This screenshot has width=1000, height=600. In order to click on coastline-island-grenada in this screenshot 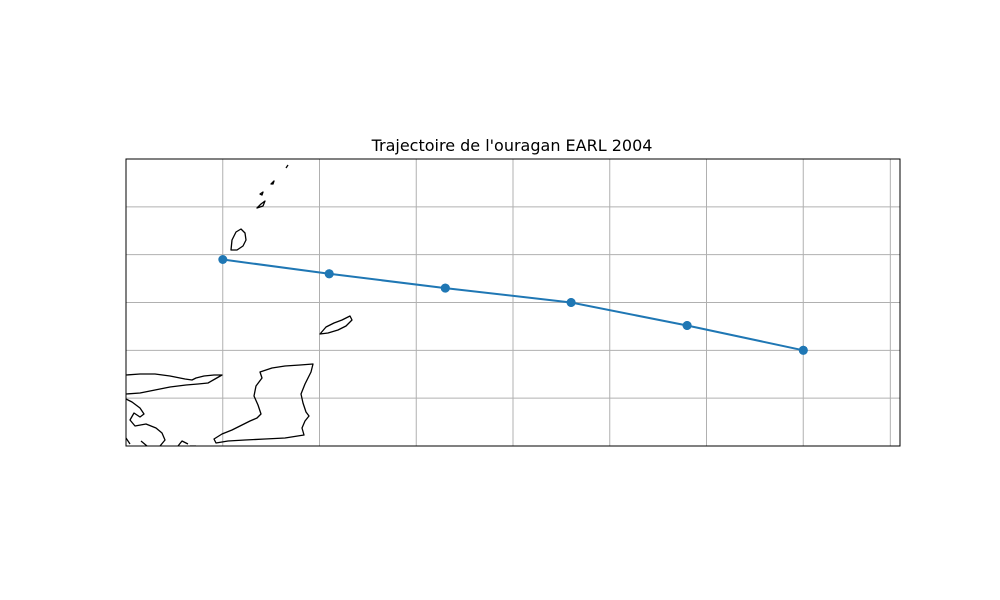, I will do `click(238, 239)`.